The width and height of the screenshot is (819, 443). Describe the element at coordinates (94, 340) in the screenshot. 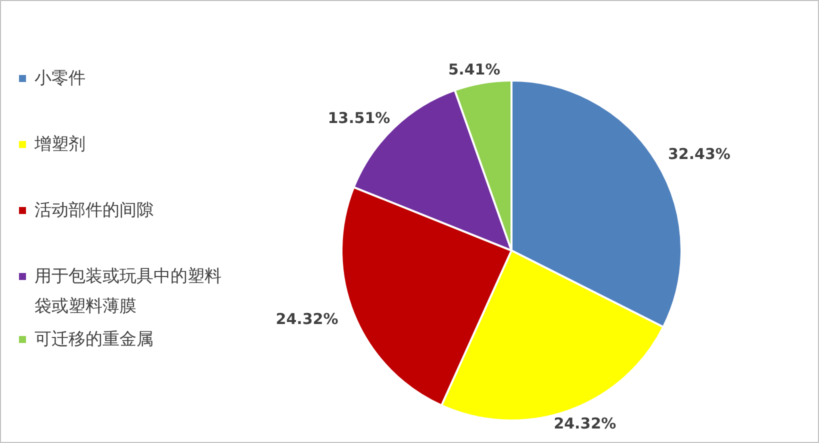

I see `legend-label: 可迁移的重金属` at that location.